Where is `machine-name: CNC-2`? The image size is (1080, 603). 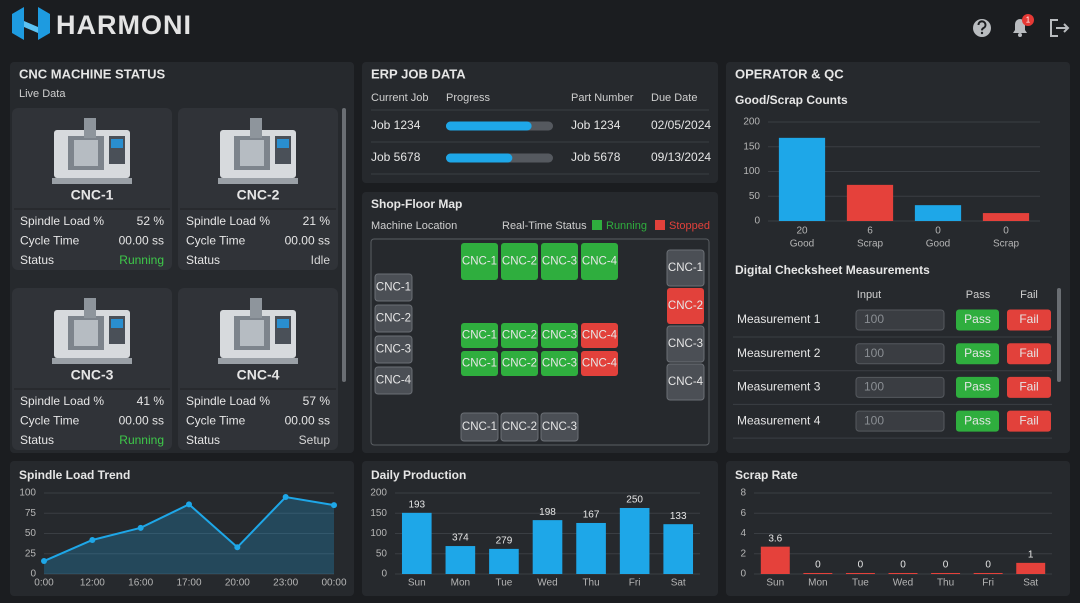 machine-name: CNC-2 is located at coordinates (258, 195).